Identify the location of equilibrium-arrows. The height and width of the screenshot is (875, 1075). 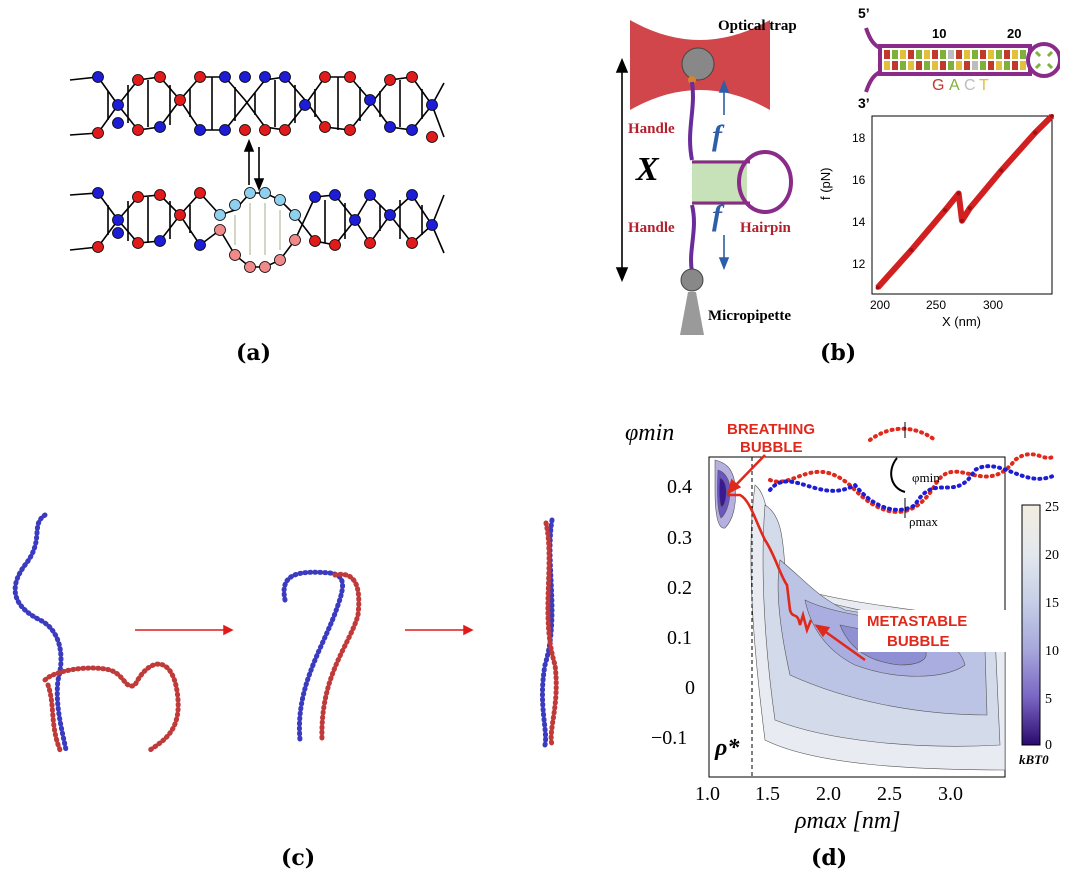
(254, 165).